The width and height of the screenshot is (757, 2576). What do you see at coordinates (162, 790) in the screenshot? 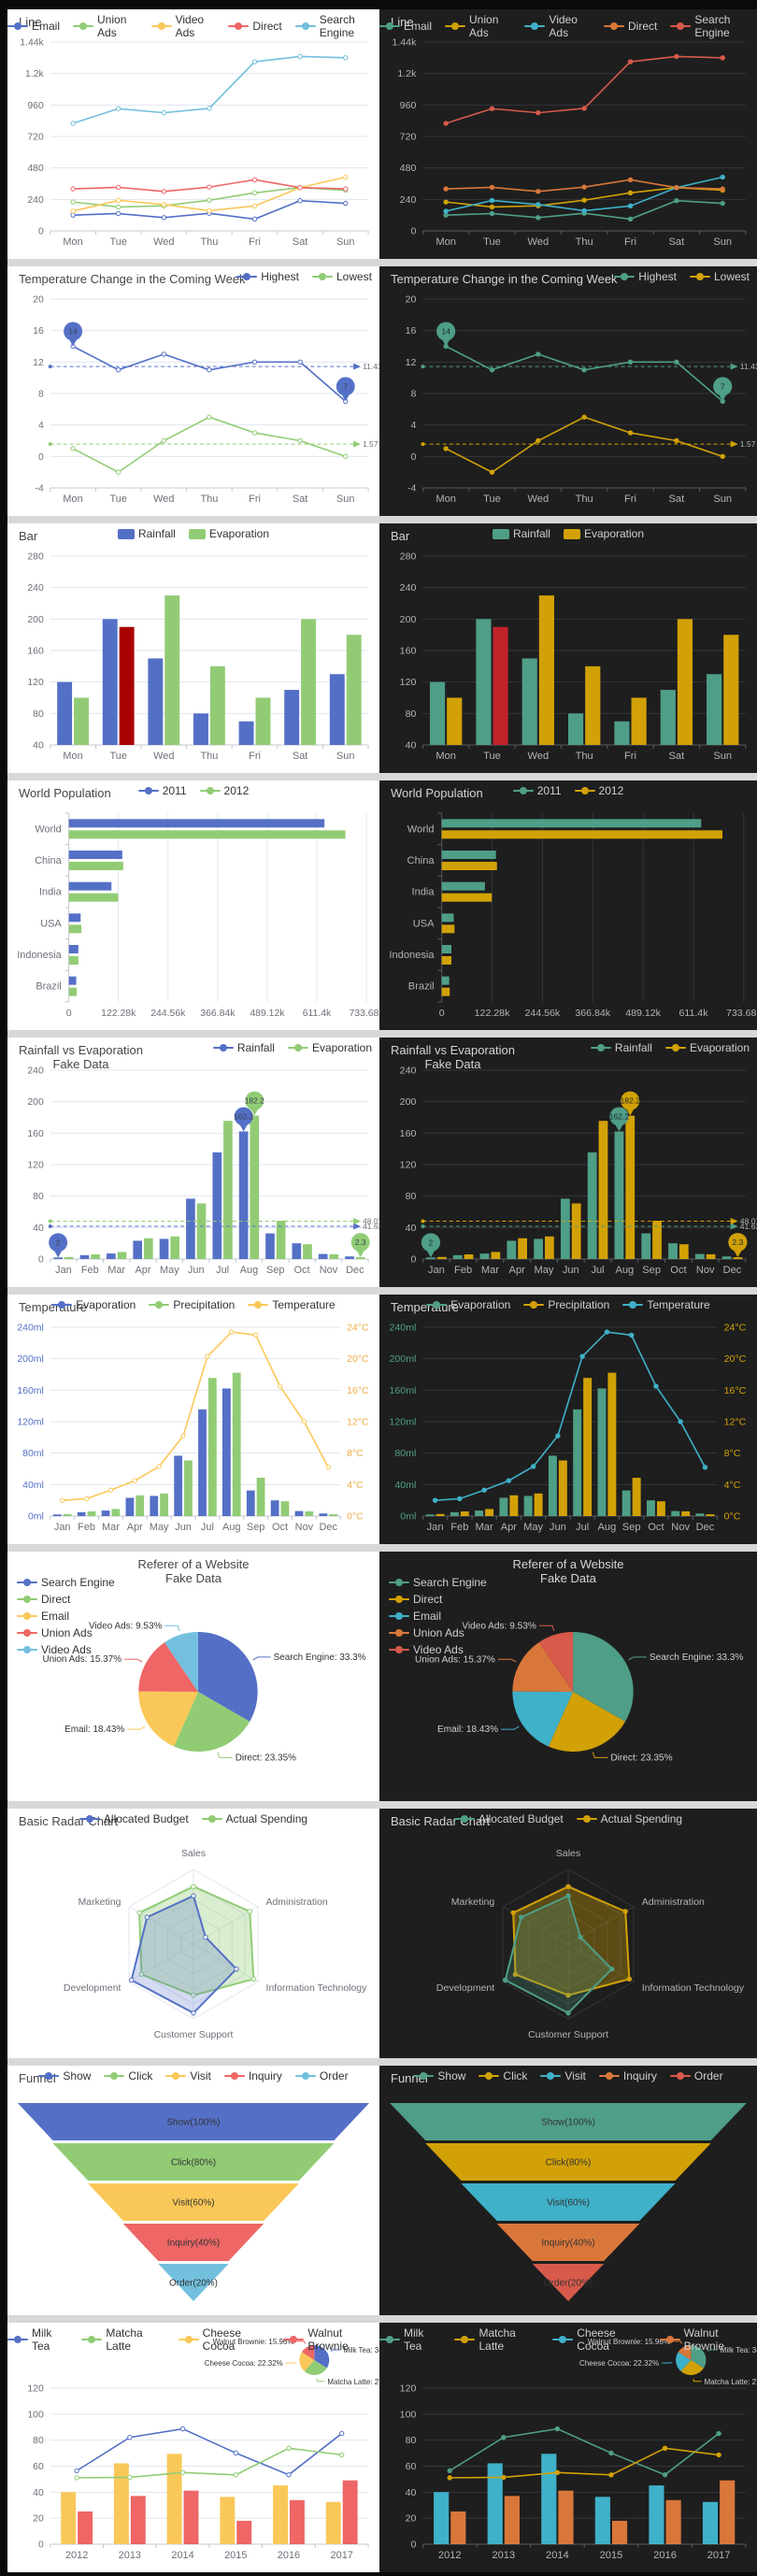
I see `legend-item: 2011` at bounding box center [162, 790].